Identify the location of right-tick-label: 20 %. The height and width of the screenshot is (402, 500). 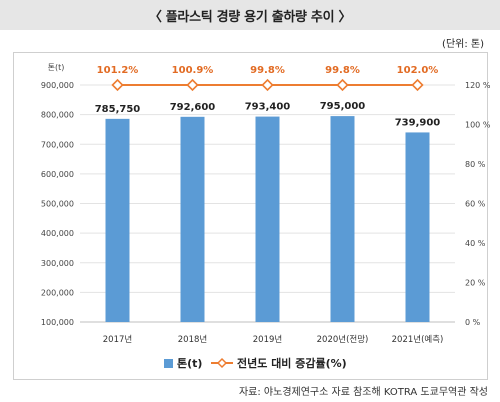
(475, 283).